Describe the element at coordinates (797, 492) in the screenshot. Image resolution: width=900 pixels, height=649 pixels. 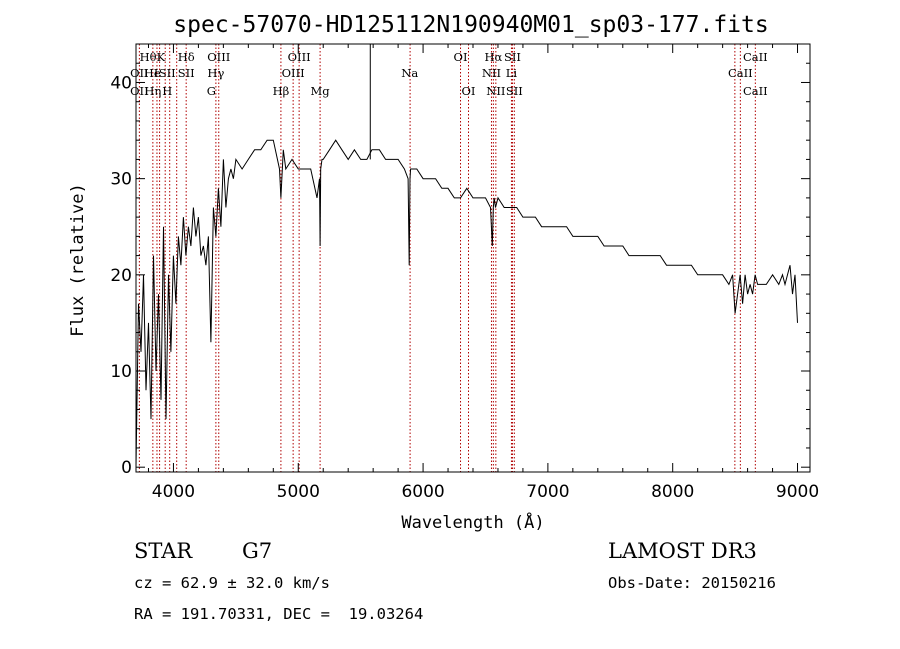
I see `x-tick-label: 9000` at that location.